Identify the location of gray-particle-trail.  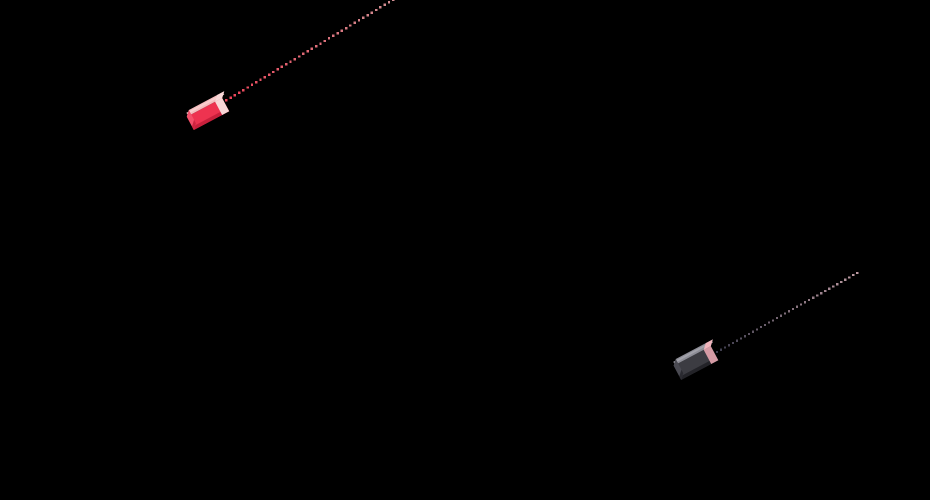
(787, 312).